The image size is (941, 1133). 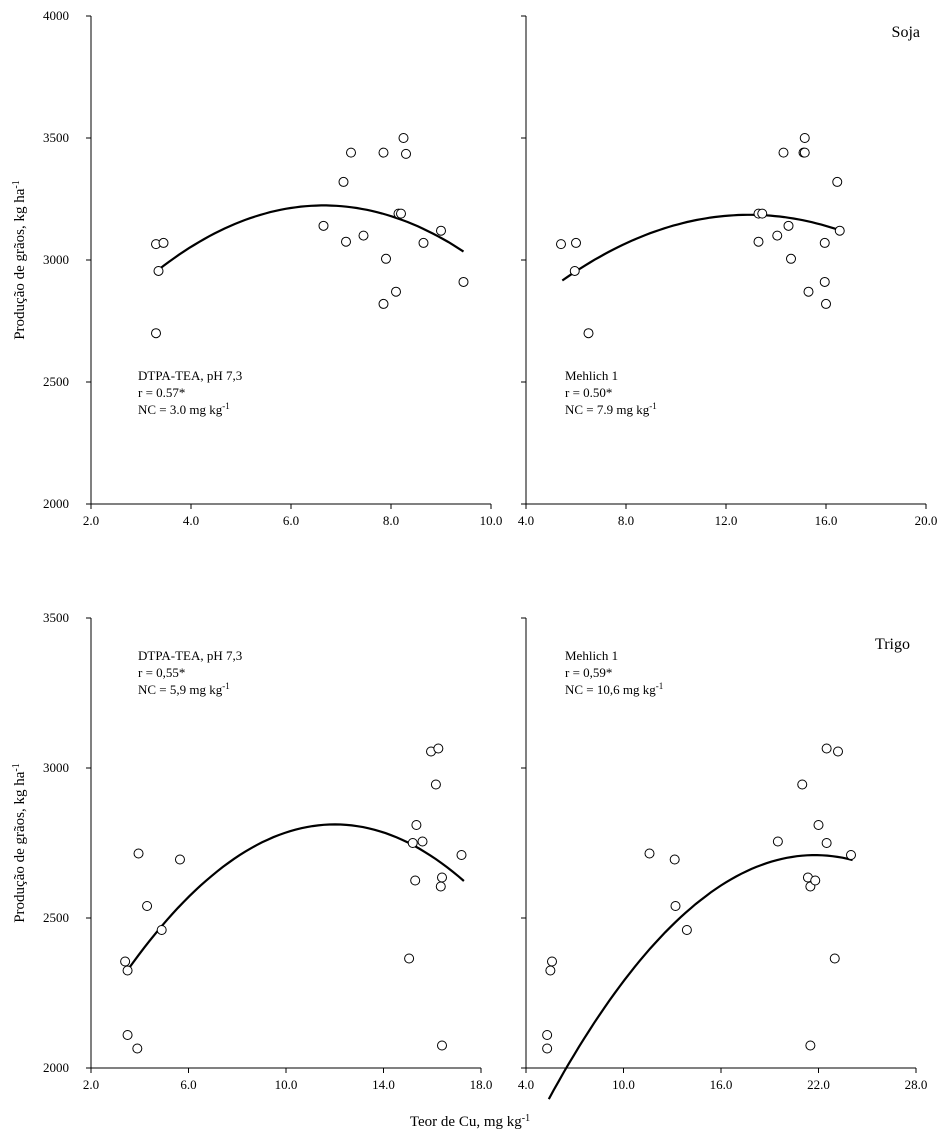 What do you see at coordinates (56, 503) in the screenshot?
I see `y-tick-label: 2000` at bounding box center [56, 503].